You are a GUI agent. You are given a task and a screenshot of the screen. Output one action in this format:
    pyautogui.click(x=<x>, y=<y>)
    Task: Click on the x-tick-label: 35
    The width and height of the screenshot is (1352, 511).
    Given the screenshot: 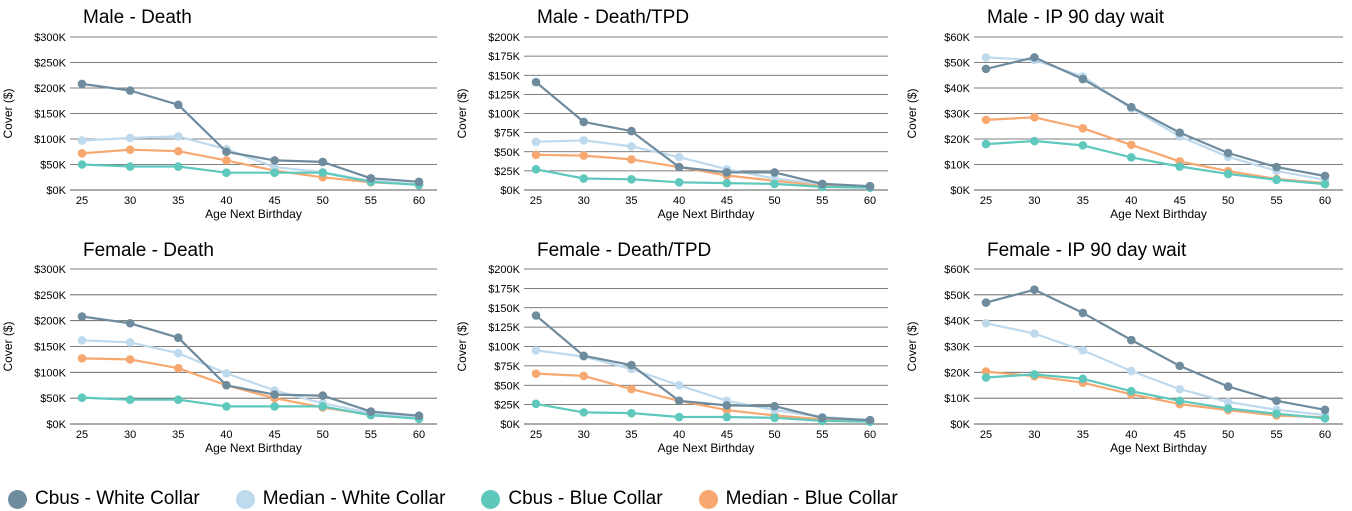 What is the action you would take?
    pyautogui.click(x=1083, y=435)
    